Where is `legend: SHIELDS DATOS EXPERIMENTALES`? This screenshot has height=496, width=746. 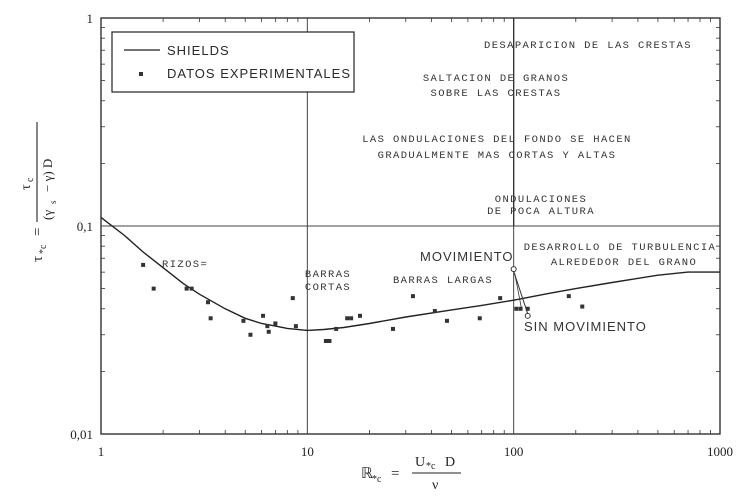
legend: SHIELDS DATOS EXPERIMENTALES is located at coordinates (233, 62).